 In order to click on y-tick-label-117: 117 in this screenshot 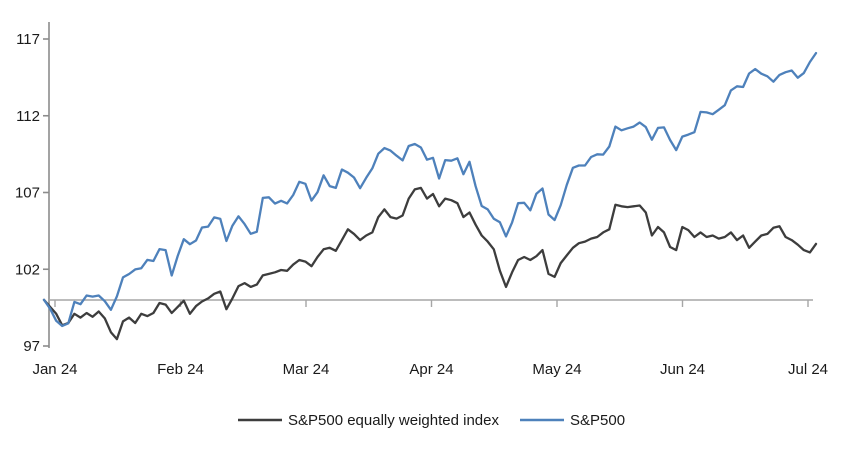, I will do `click(28, 39)`.